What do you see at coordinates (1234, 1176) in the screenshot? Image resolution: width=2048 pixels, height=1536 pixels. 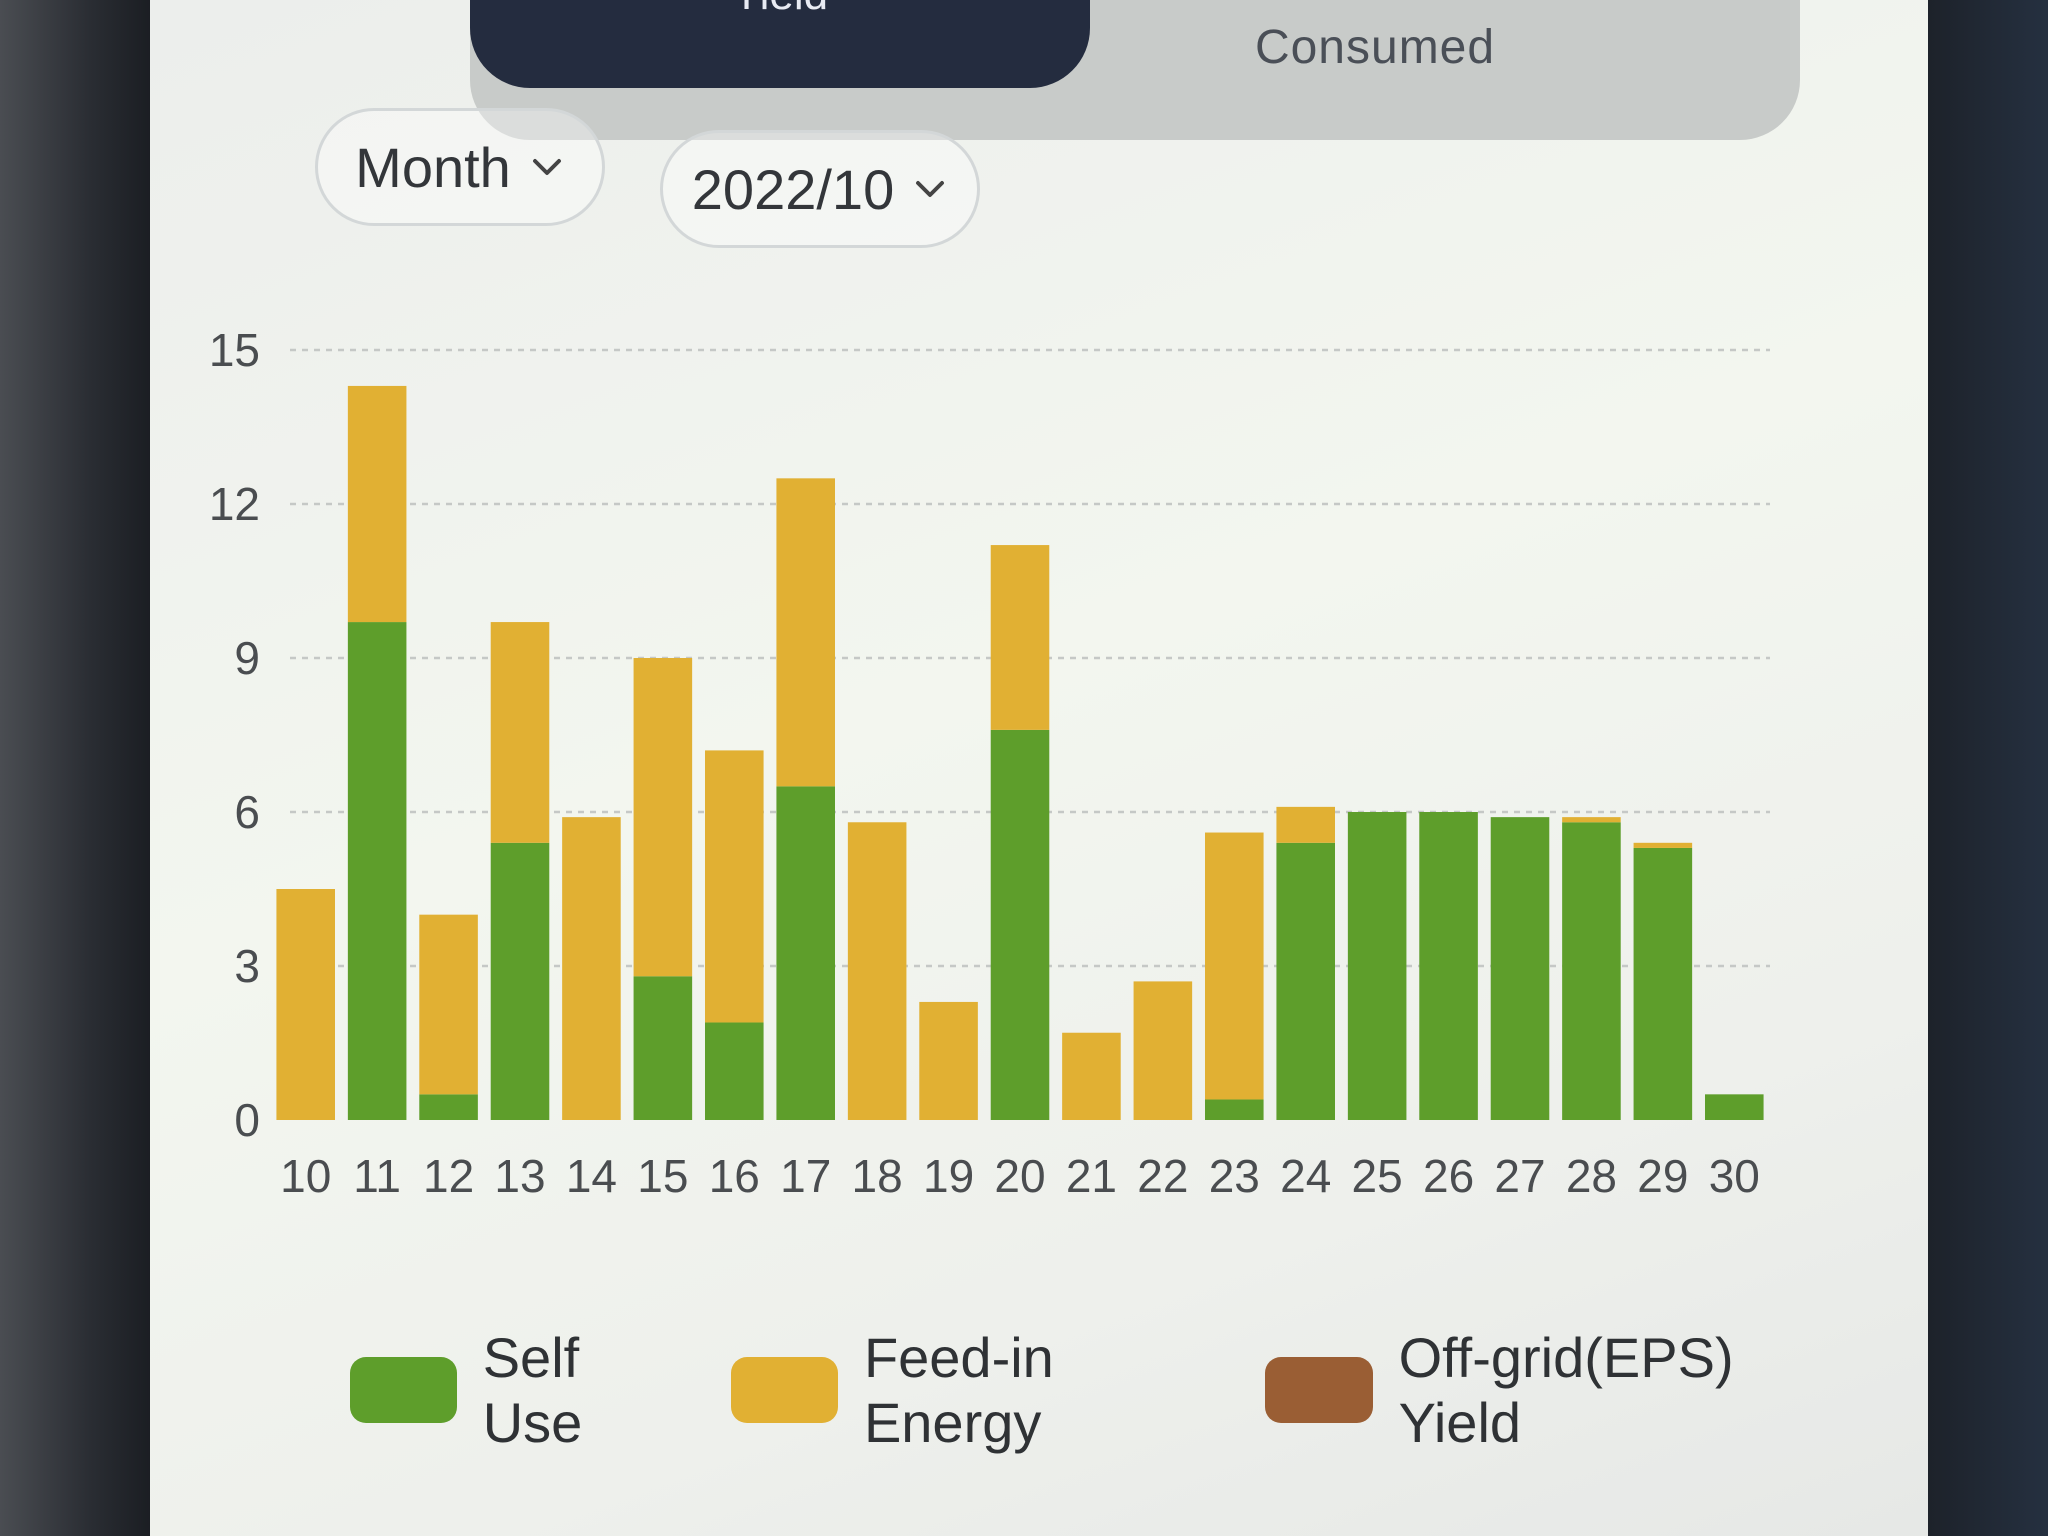 I see `x-tick-label: 23` at bounding box center [1234, 1176].